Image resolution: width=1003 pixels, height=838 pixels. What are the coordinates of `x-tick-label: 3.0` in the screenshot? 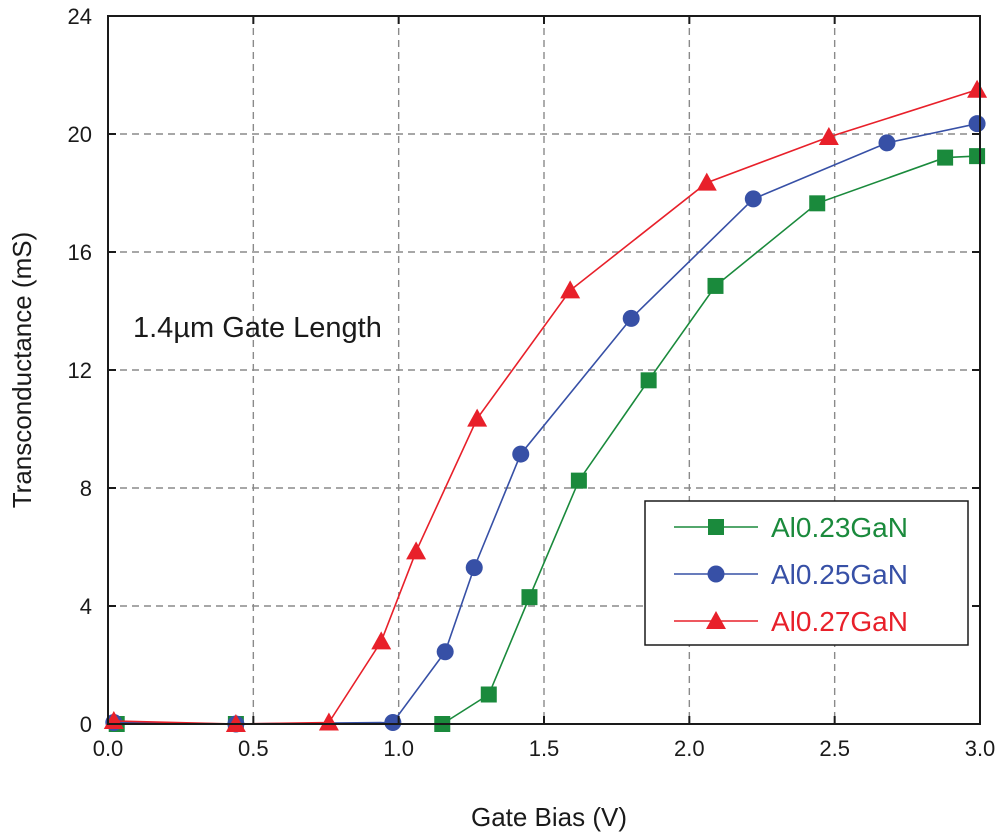 It's located at (980, 748).